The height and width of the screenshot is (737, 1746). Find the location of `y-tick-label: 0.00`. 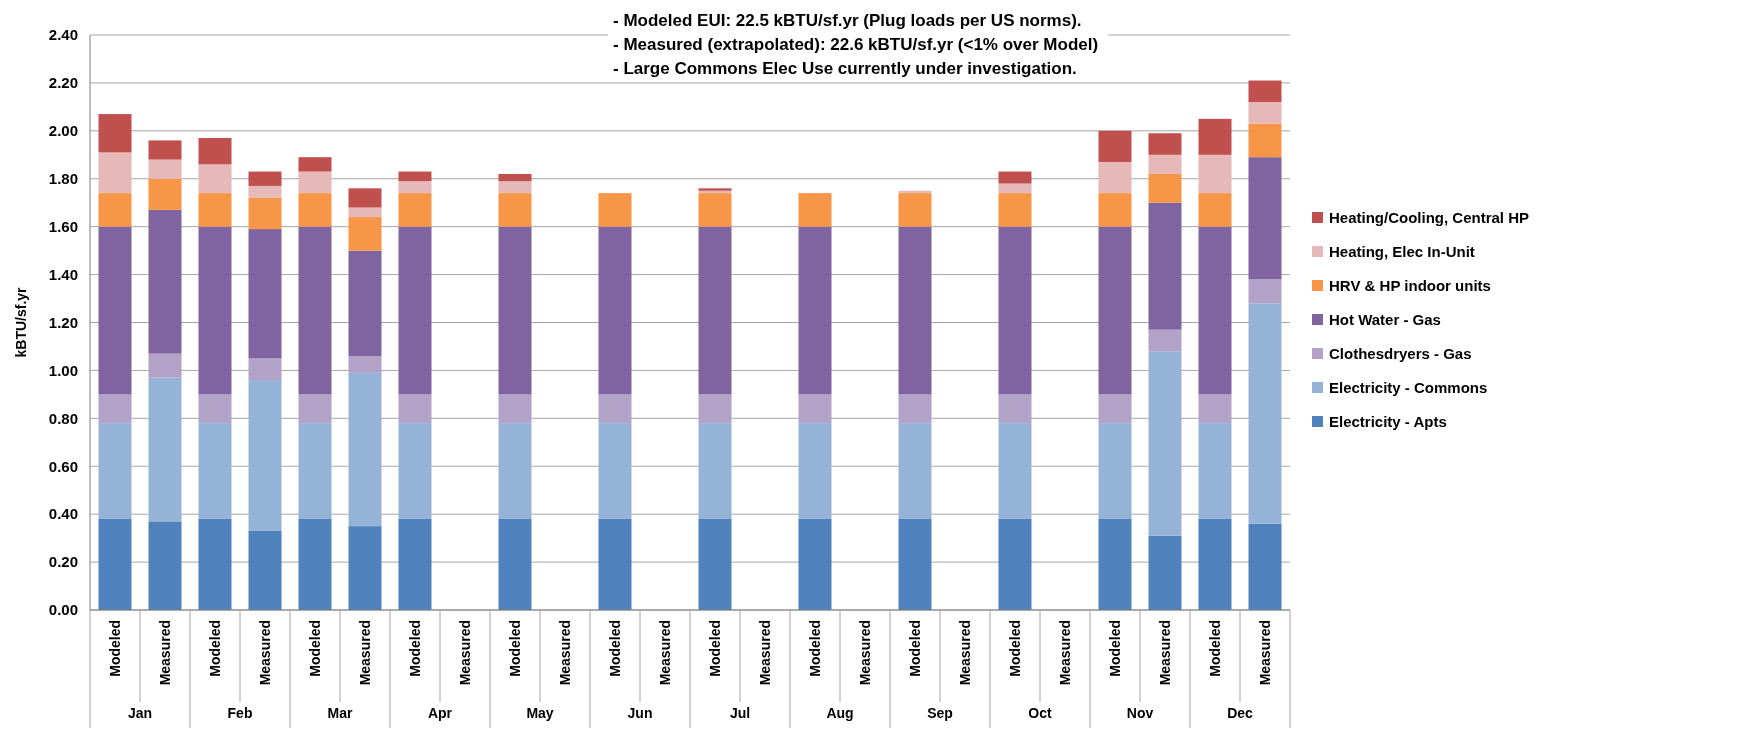

y-tick-label: 0.00 is located at coordinates (63, 610).